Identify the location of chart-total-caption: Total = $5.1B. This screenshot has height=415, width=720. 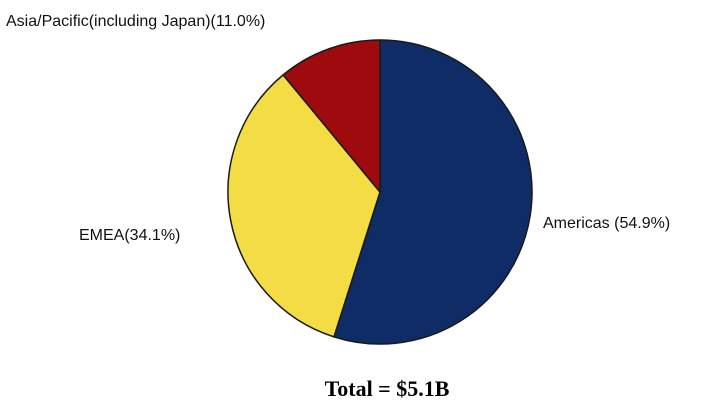
(387, 388).